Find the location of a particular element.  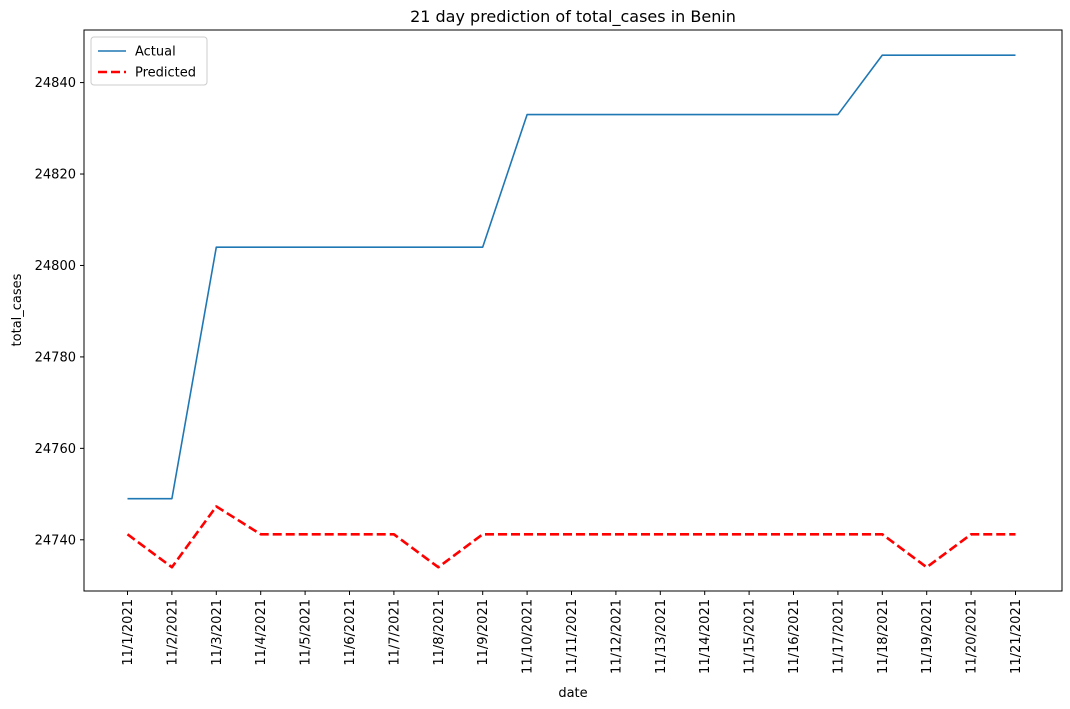

y-tick-label: 24760 is located at coordinates (55, 449).